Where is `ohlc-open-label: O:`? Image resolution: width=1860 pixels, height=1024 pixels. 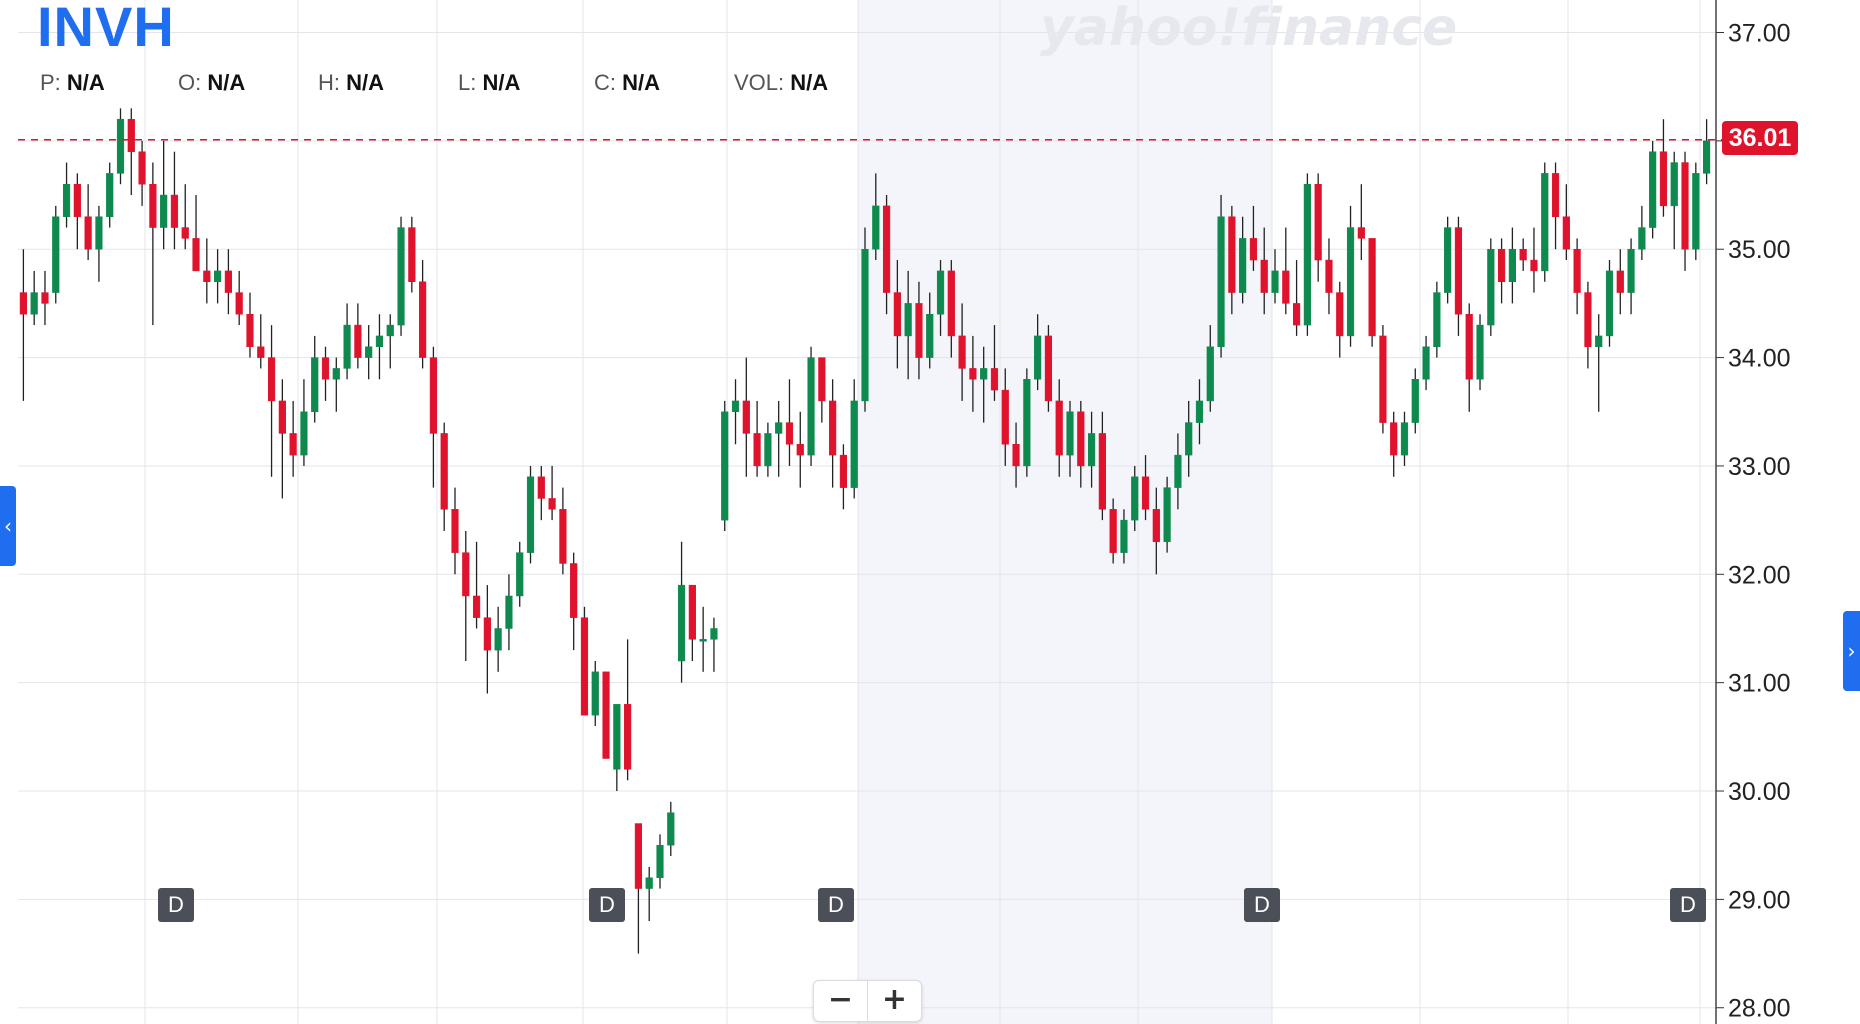 ohlc-open-label: O: is located at coordinates (190, 82).